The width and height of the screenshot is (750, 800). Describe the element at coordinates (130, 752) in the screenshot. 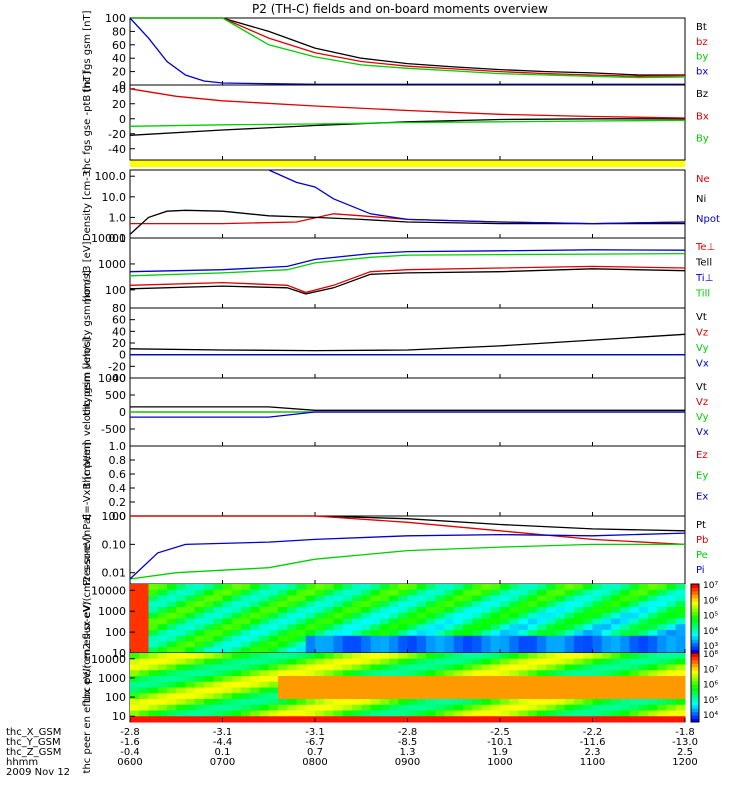

I see `axis-row-value: -0.4` at that location.